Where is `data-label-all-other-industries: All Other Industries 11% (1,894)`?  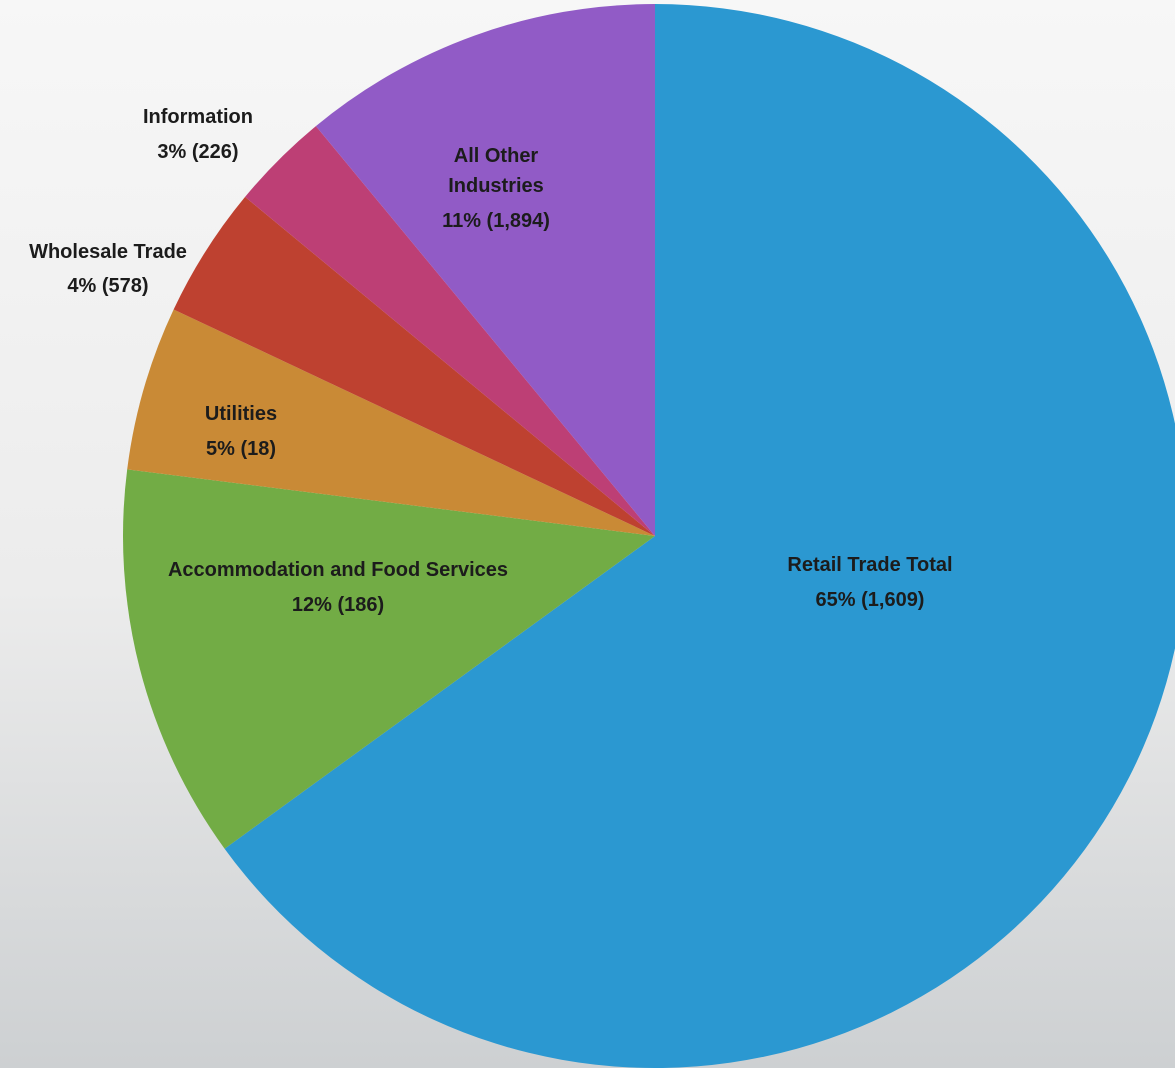 data-label-all-other-industries: All Other Industries 11% (1,894) is located at coordinates (496, 188).